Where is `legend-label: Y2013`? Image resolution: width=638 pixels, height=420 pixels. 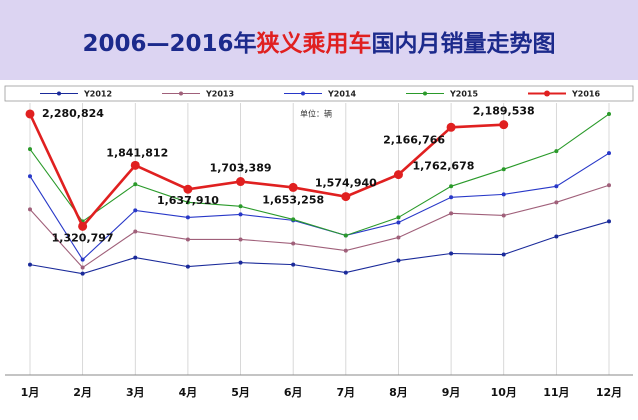
legend-label: Y2013 is located at coordinates (219, 94).